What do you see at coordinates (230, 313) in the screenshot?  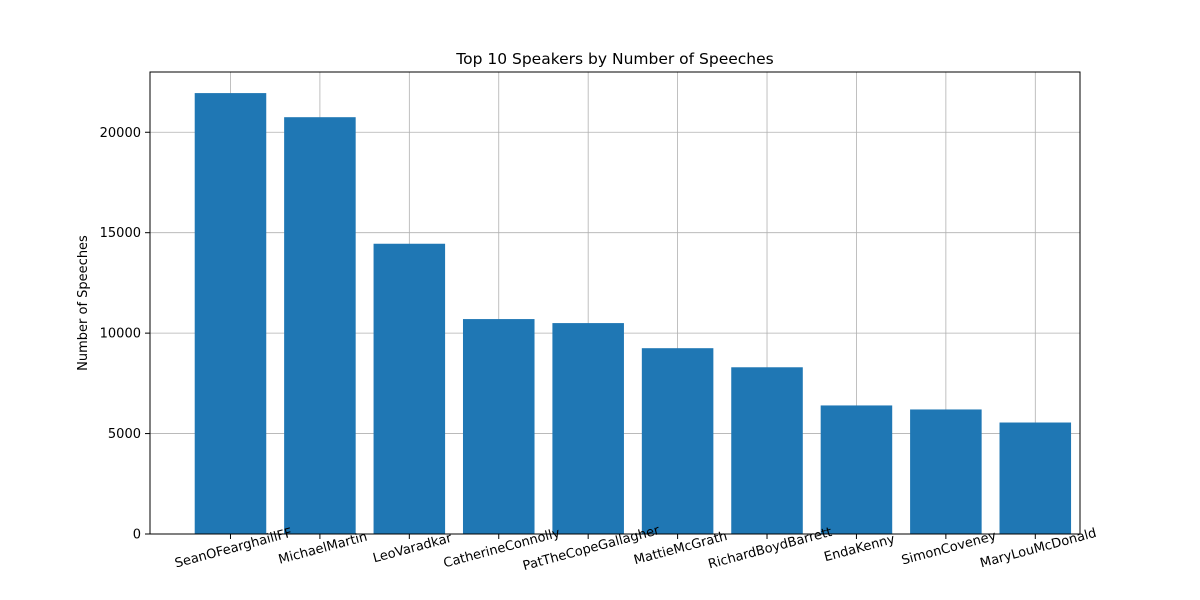 I see `bar-SeanOFearghaillFF` at bounding box center [230, 313].